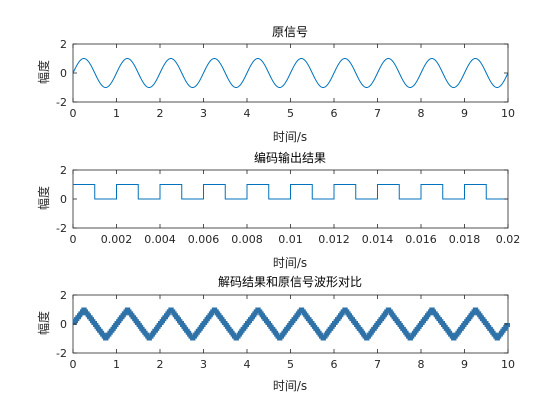 Image resolution: width=560 pixels, height=420 pixels. Describe the element at coordinates (290, 157) in the screenshot. I see `subplot-title: 编码输出结果` at that location.